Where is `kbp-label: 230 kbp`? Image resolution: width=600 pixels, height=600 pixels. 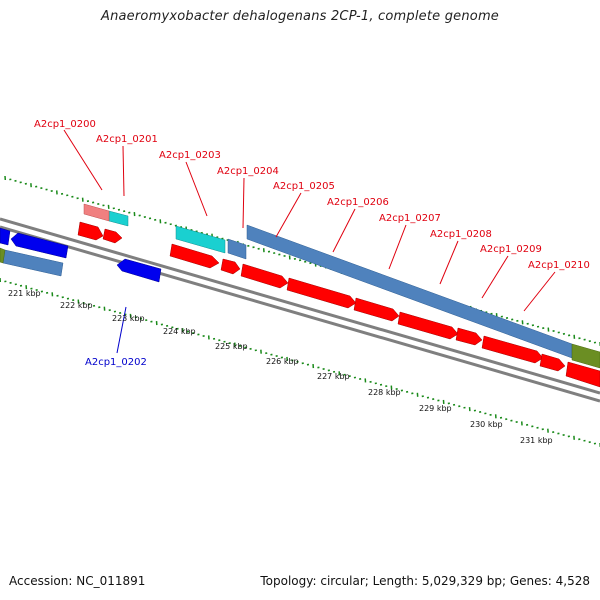
kbp-label: 230 kbp is located at coordinates (486, 424).